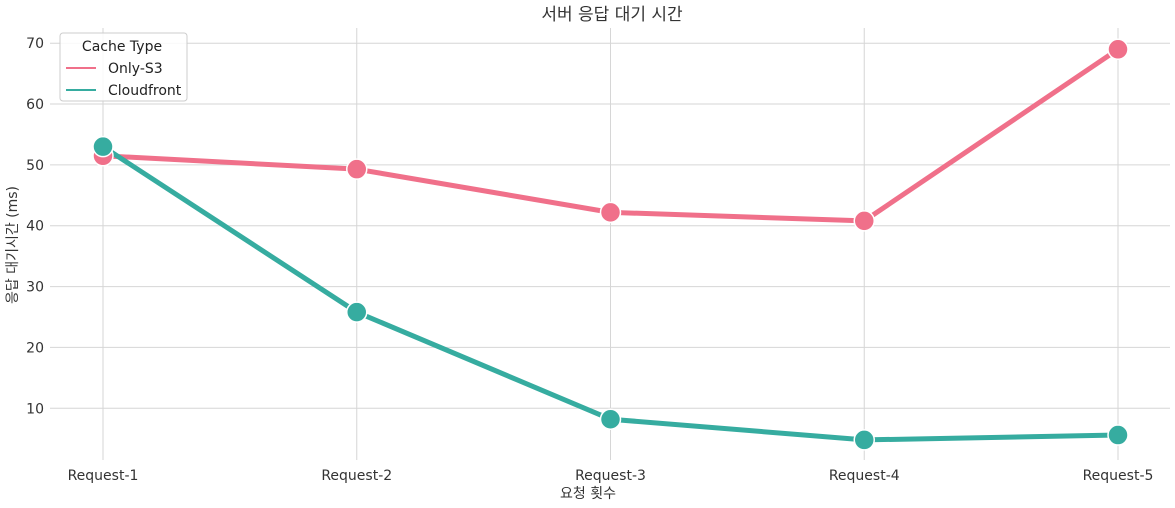  I want to click on legend-box, so click(123, 67).